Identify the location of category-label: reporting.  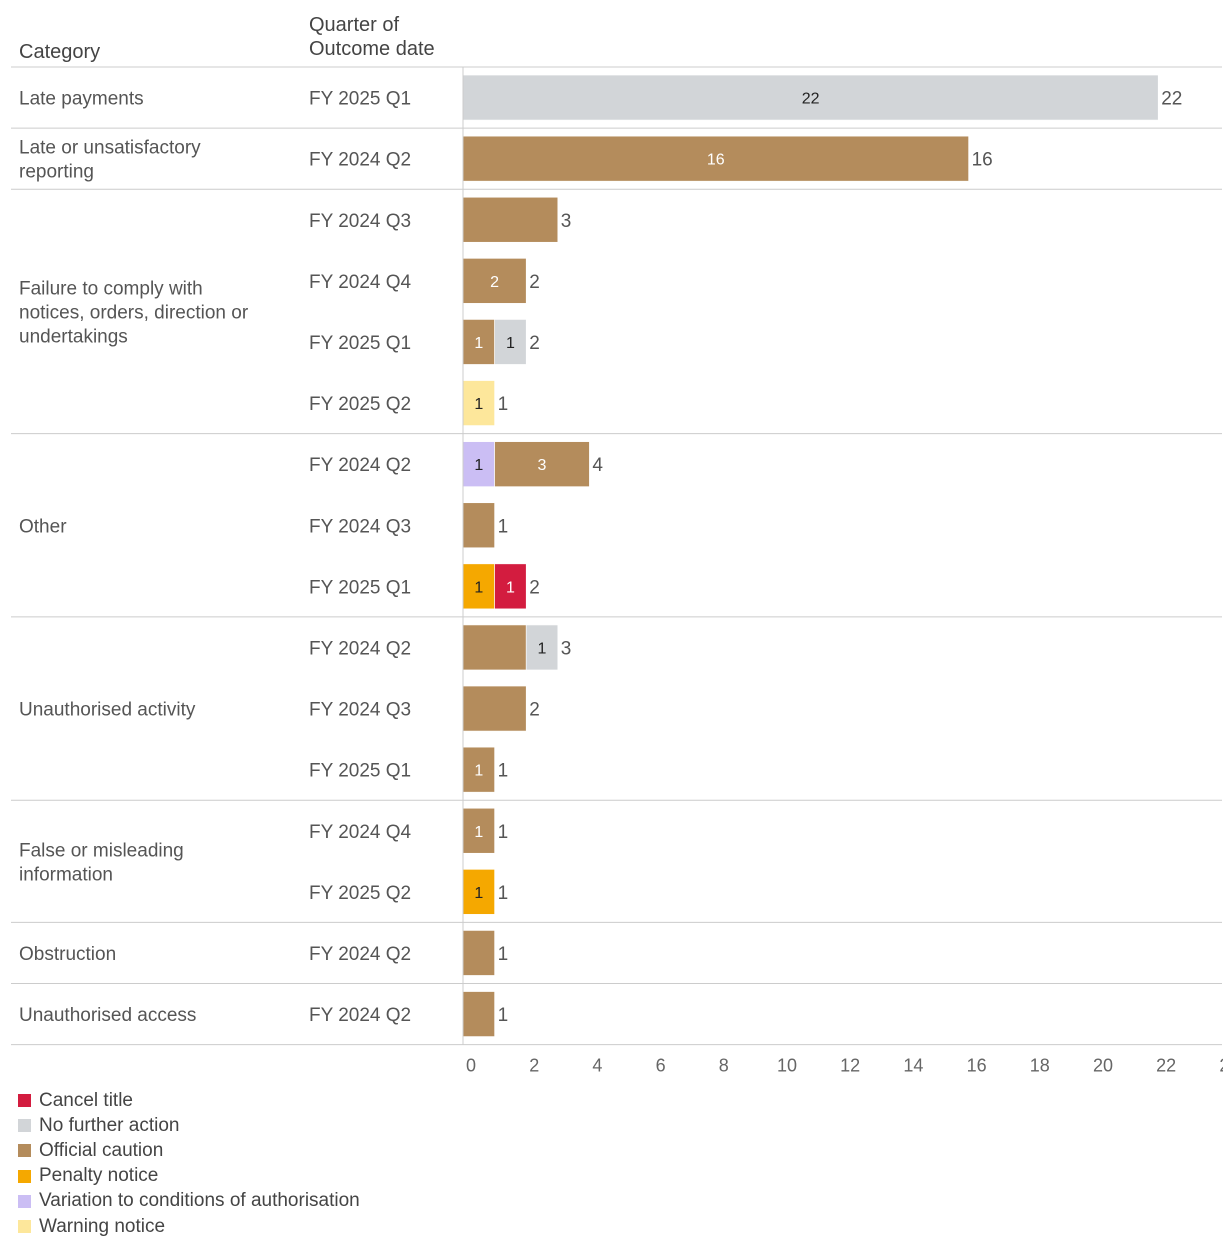
(56, 172).